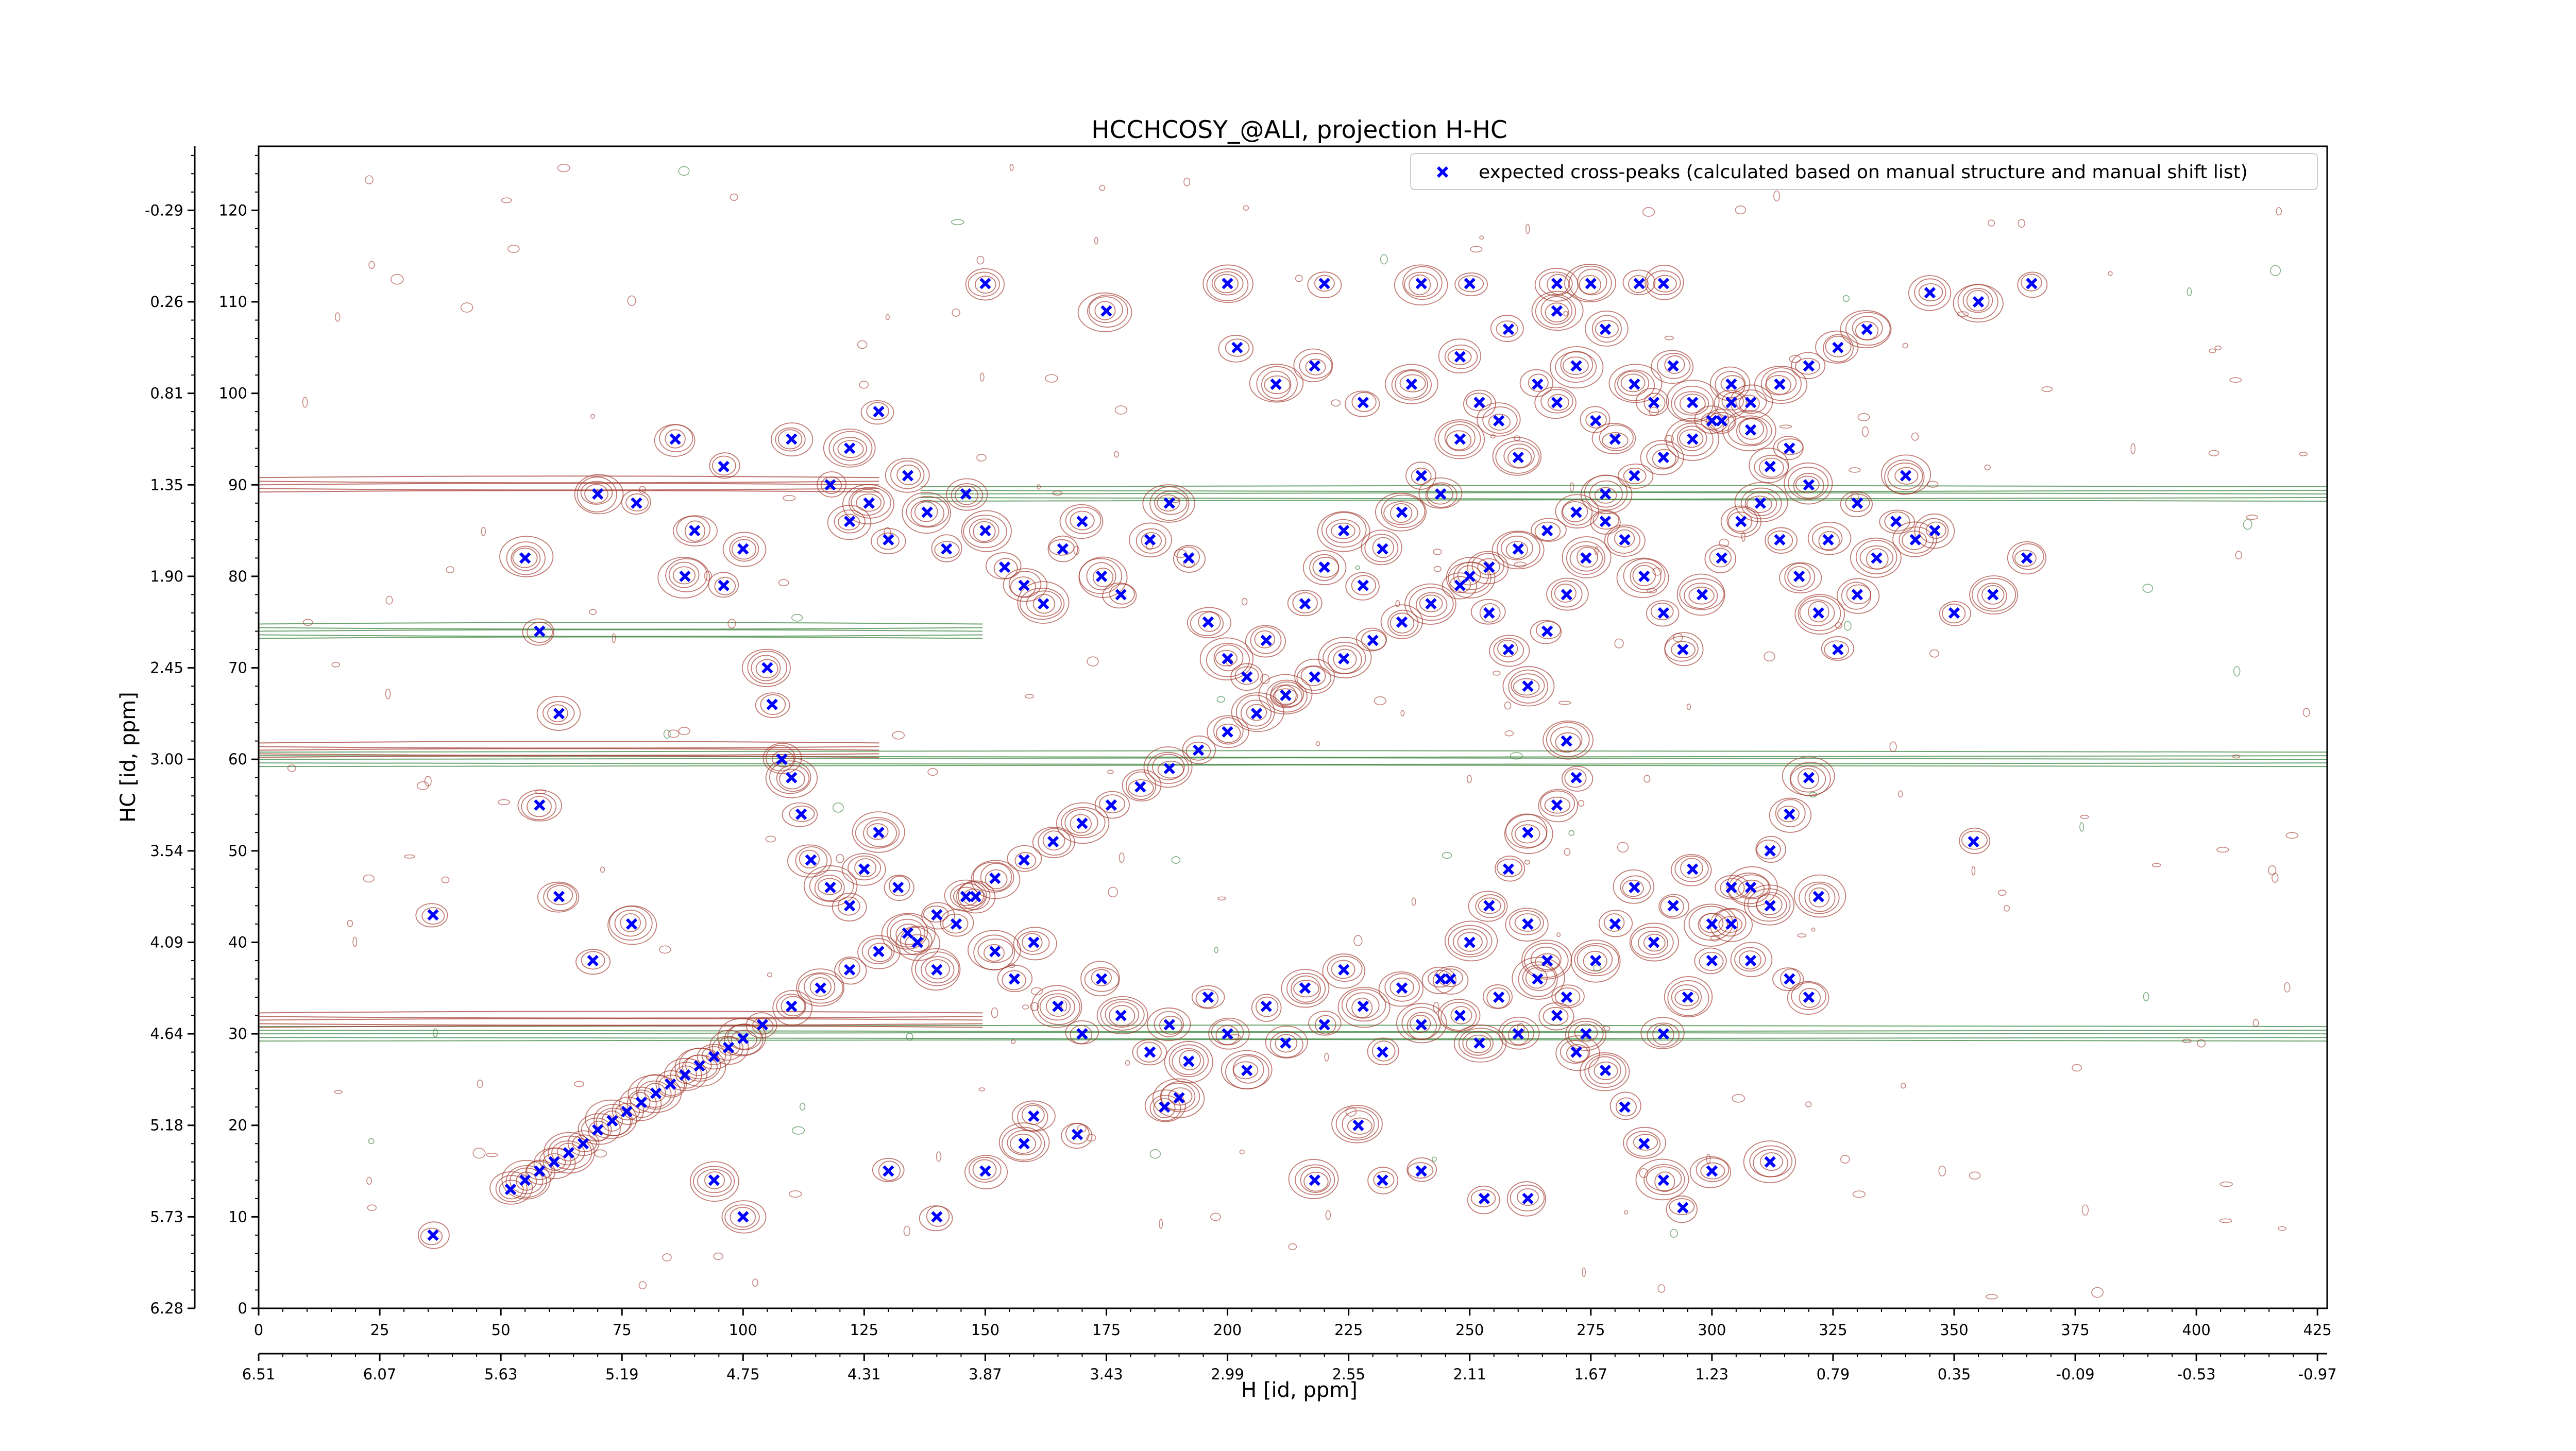  Describe the element at coordinates (167, 759) in the screenshot. I see `y-ppm-tick-label: 3.00` at that location.